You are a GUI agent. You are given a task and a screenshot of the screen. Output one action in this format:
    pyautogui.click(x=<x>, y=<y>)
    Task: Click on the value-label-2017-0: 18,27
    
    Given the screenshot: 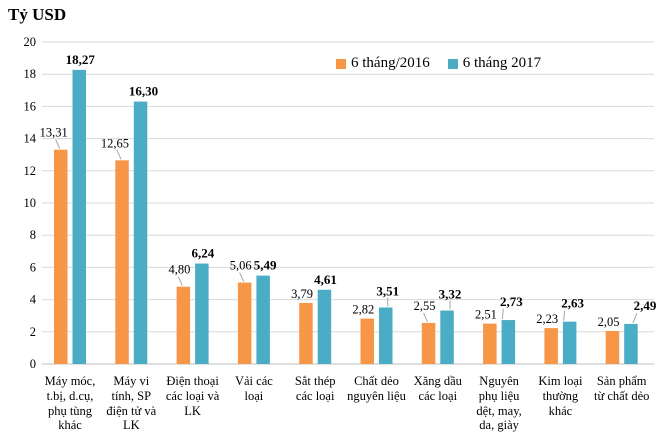 What is the action you would take?
    pyautogui.click(x=81, y=59)
    